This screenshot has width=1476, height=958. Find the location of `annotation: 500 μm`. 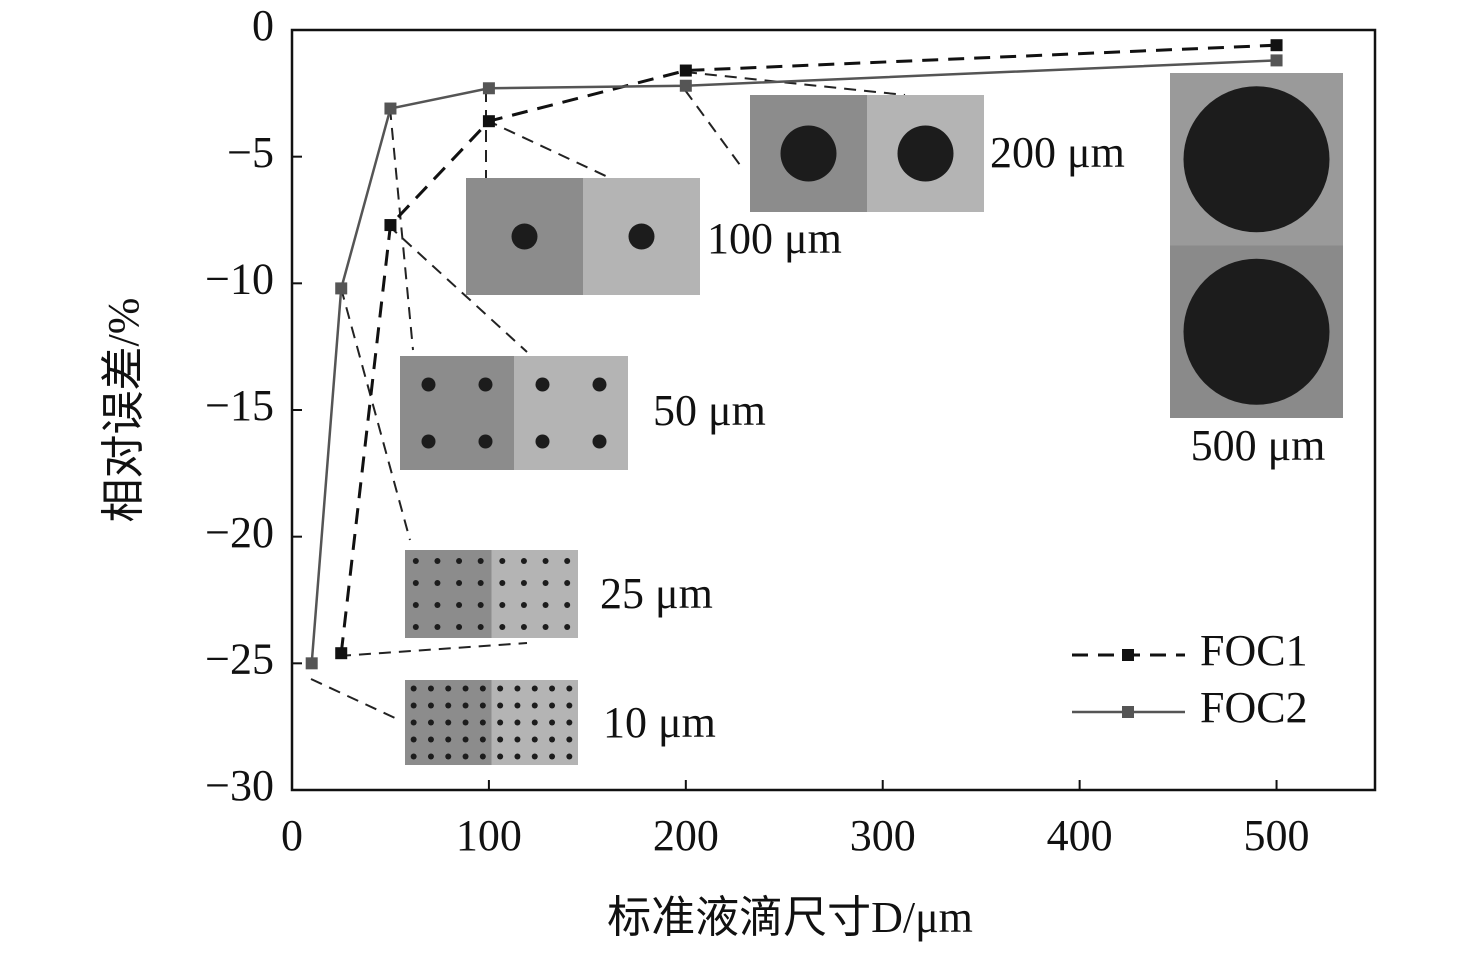

annotation: 500 μm is located at coordinates (1258, 445).